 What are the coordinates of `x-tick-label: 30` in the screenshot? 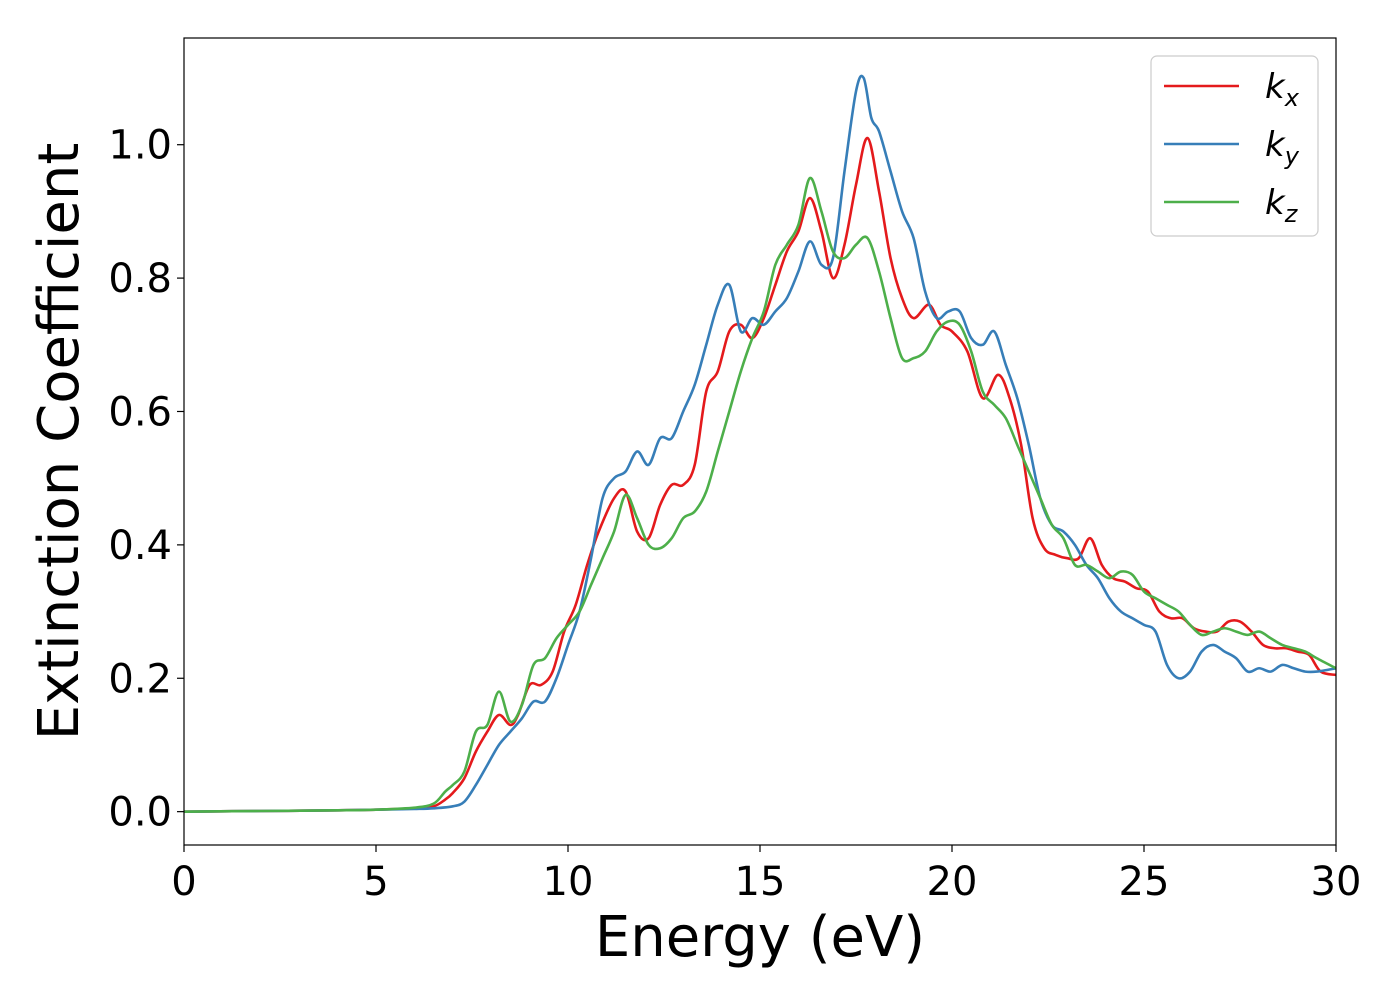 It's located at (1336, 882).